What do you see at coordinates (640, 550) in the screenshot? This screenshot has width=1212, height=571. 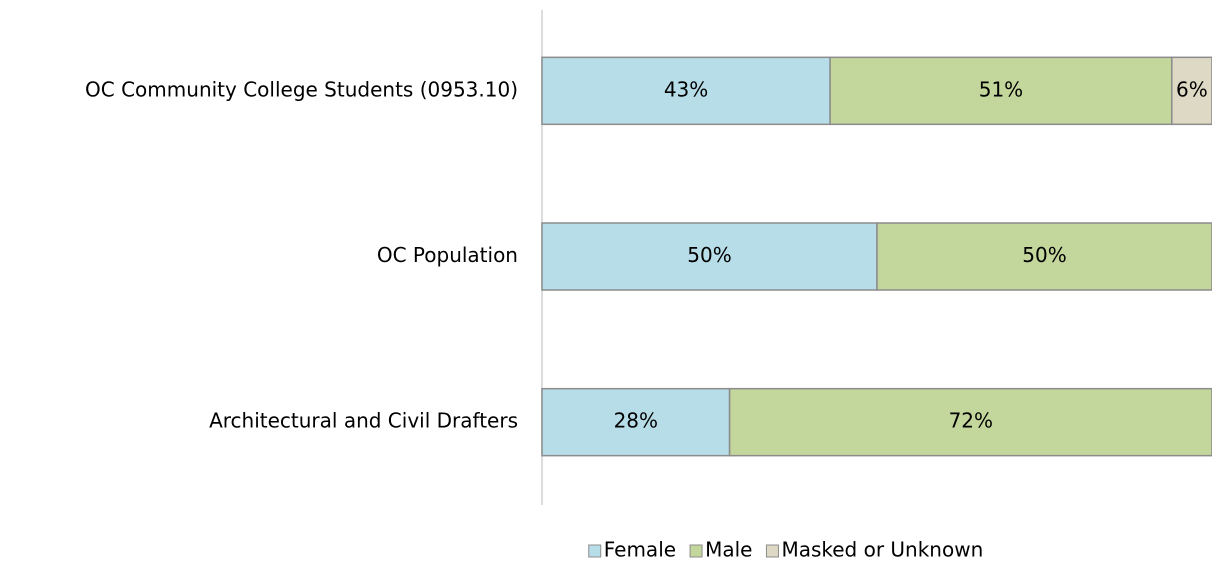 I see `legend-label: Female` at bounding box center [640, 550].